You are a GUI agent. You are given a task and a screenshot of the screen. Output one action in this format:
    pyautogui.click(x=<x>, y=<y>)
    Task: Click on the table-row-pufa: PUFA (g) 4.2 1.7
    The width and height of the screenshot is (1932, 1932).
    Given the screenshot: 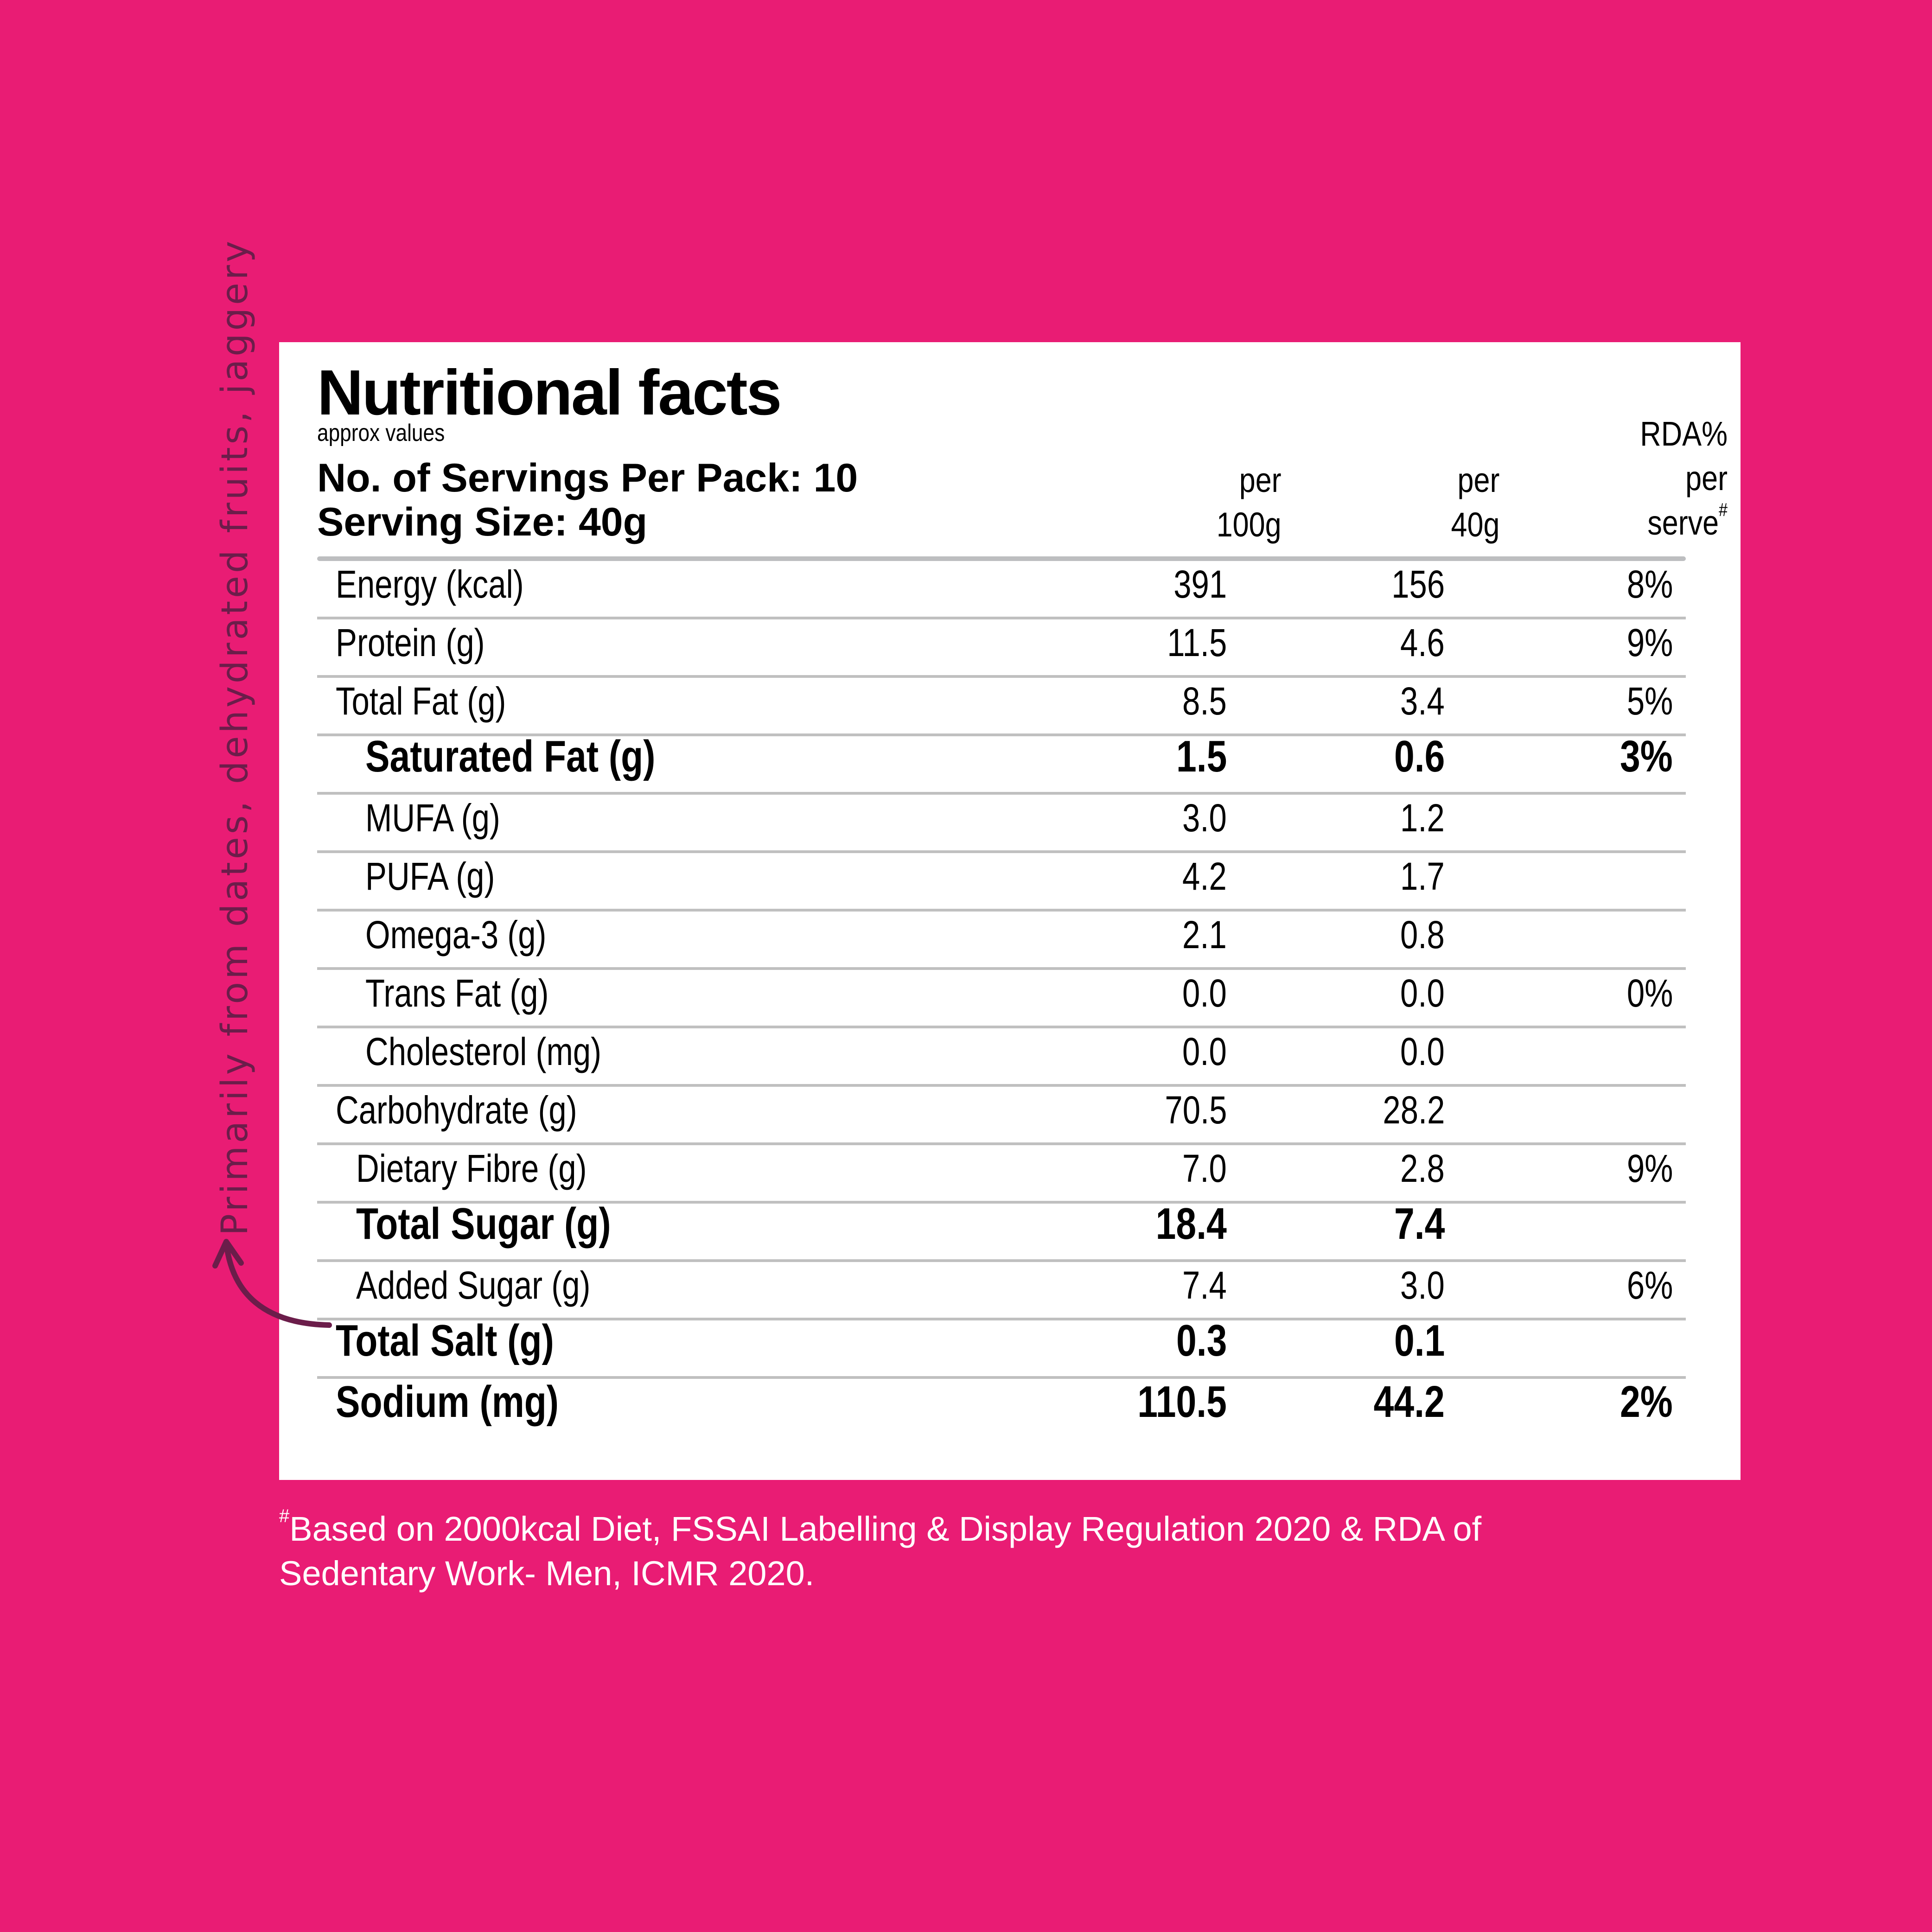 What is the action you would take?
    pyautogui.click(x=1002, y=883)
    